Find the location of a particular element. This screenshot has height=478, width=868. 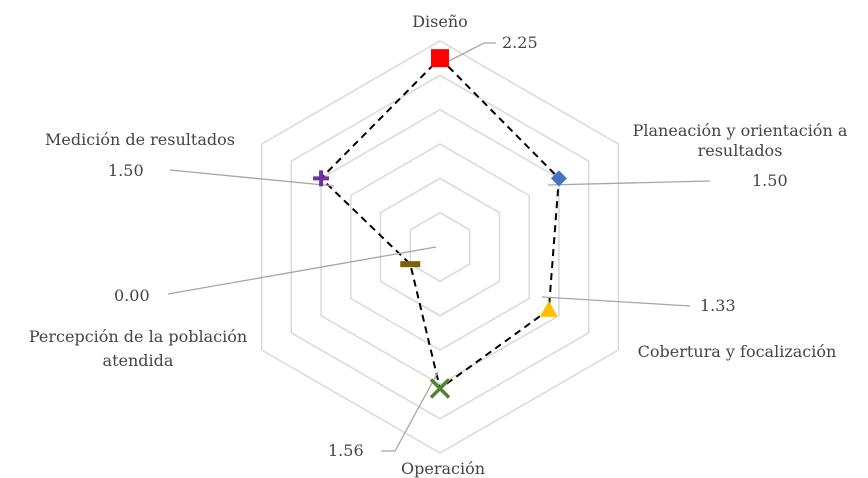

data-point-square is located at coordinates (440, 58).